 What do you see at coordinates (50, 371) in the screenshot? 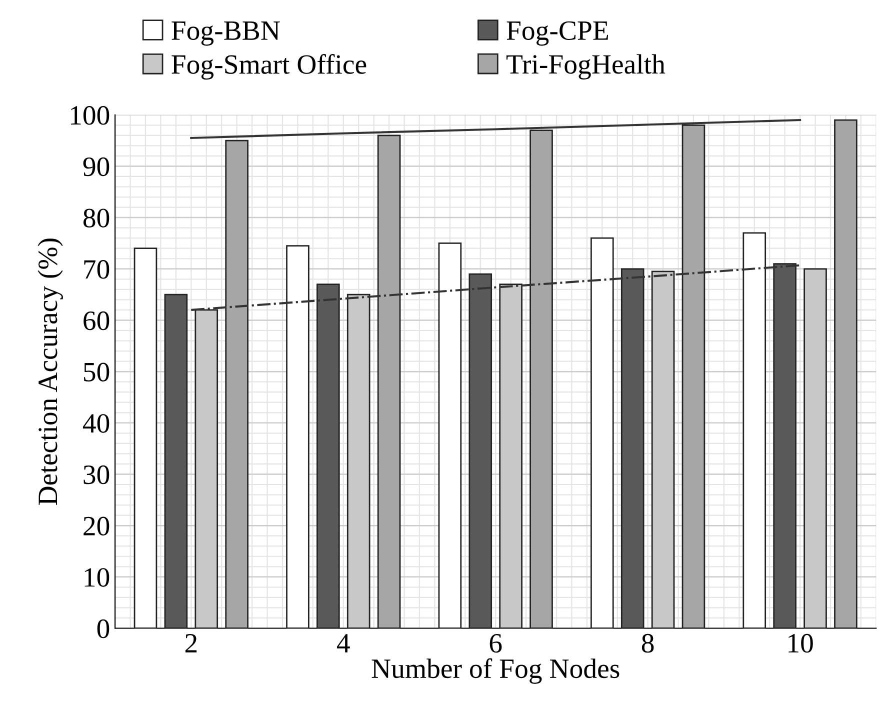
I see `y-axis-title: Detection Accuracy (%)` at bounding box center [50, 371].